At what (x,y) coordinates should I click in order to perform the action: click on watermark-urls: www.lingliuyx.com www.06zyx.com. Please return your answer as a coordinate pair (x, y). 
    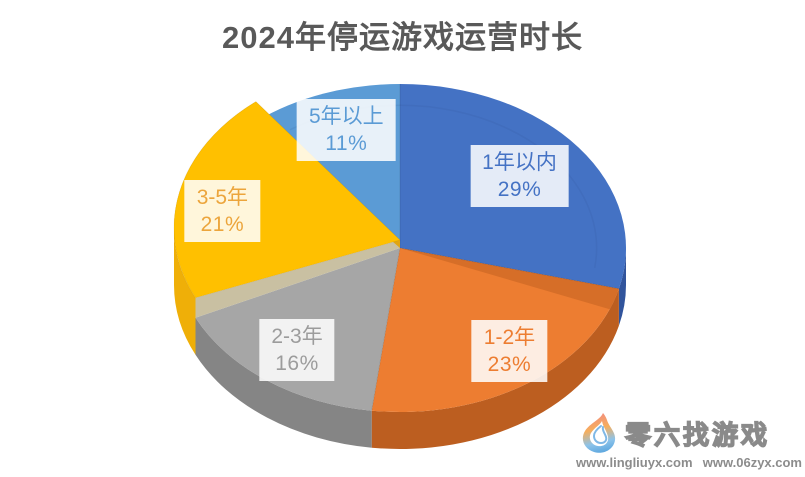
    Looking at the image, I should click on (689, 462).